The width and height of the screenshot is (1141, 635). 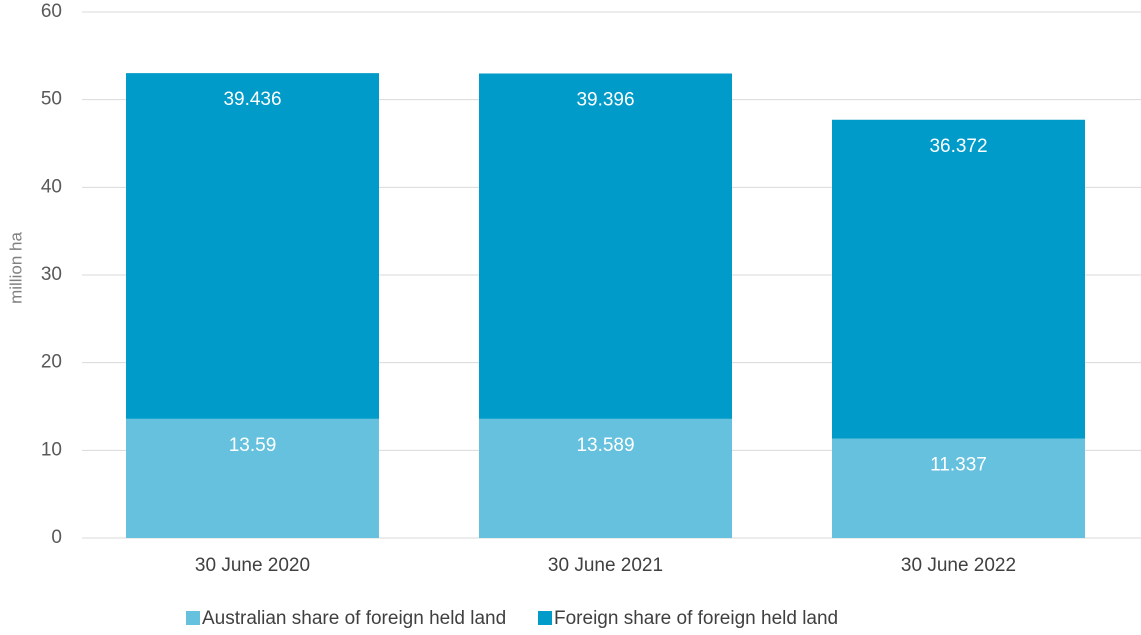 What do you see at coordinates (696, 618) in the screenshot?
I see `legend-label: Foreign share of foreign held land` at bounding box center [696, 618].